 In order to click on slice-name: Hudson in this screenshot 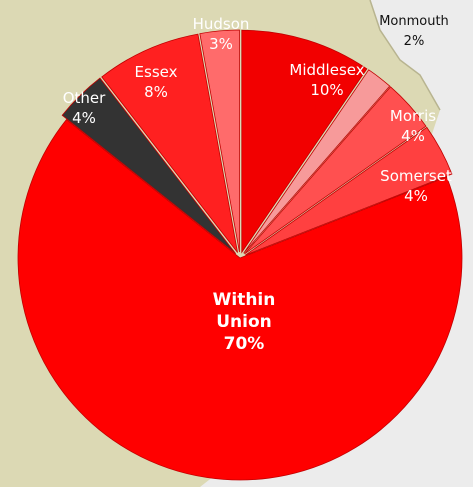, I will do `click(221, 24)`.